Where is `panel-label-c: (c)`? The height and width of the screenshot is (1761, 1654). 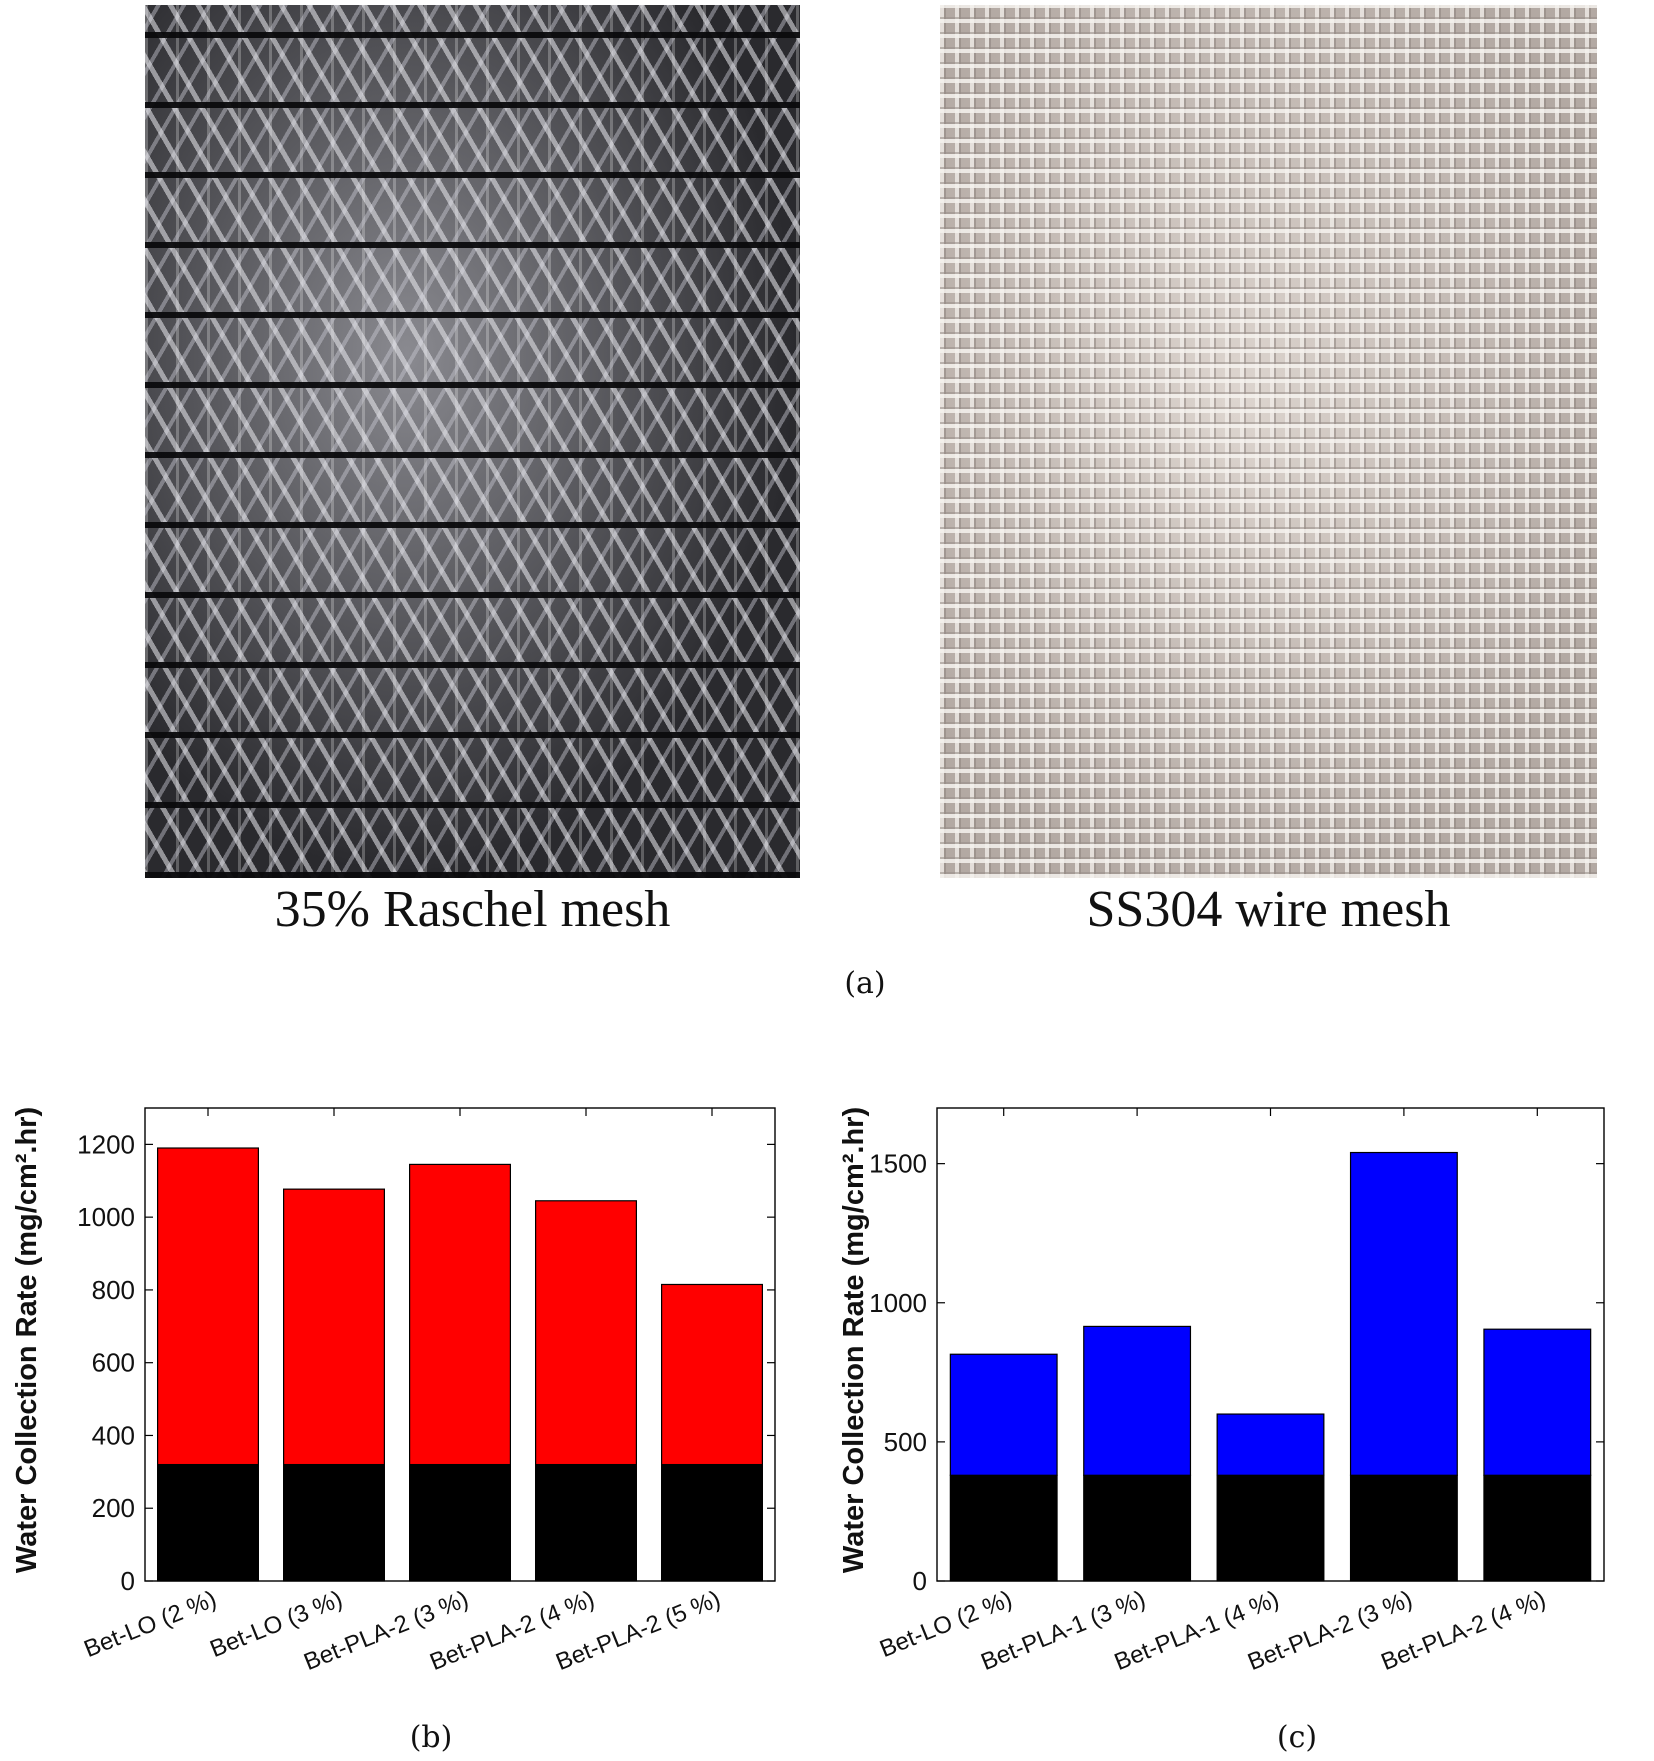 panel-label-c: (c) is located at coordinates (1297, 1737).